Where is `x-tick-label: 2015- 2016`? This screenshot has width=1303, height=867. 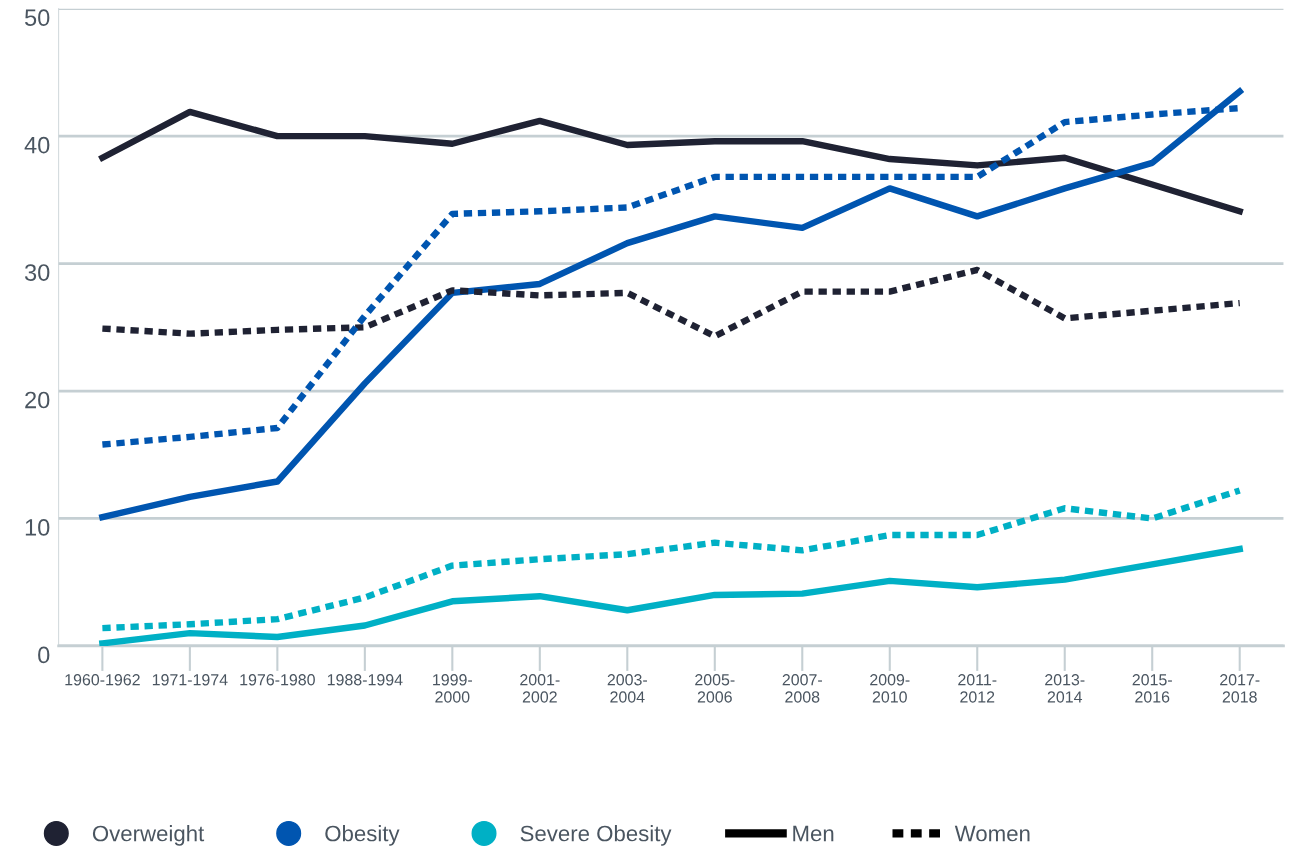
x-tick-label: 2015- 2016 is located at coordinates (1152, 688).